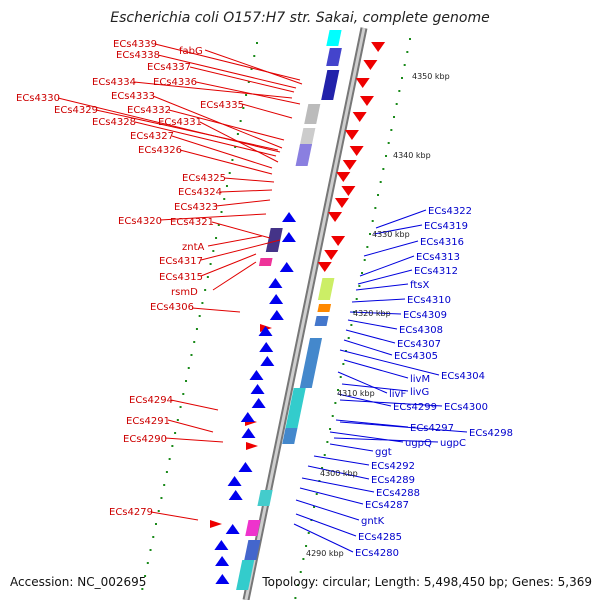 The width and height of the screenshot is (600, 600). What do you see at coordinates (138, 55) in the screenshot?
I see `gene-label: ECs4338` at bounding box center [138, 55].